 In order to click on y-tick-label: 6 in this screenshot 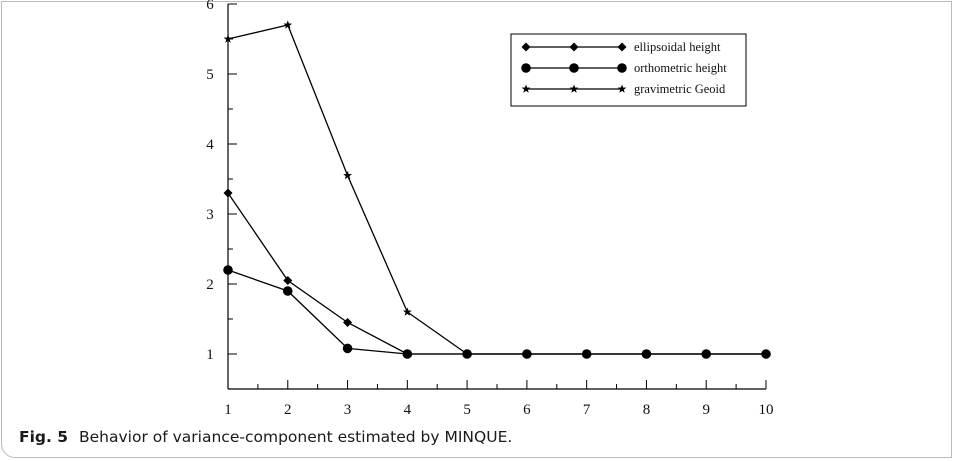, I will do `click(210, 6)`.